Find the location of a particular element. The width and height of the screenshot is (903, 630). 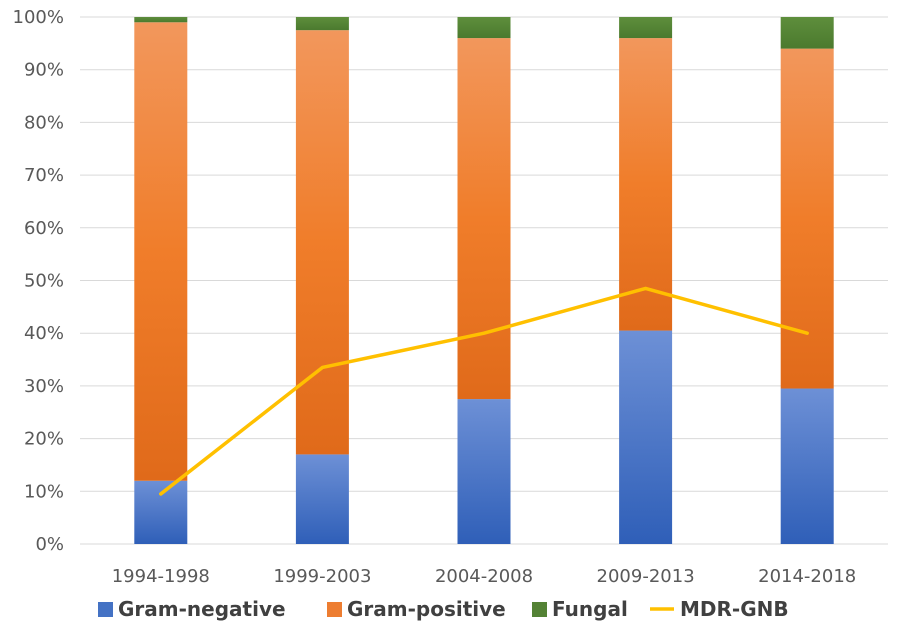

legend-item: Fungal is located at coordinates (580, 609).